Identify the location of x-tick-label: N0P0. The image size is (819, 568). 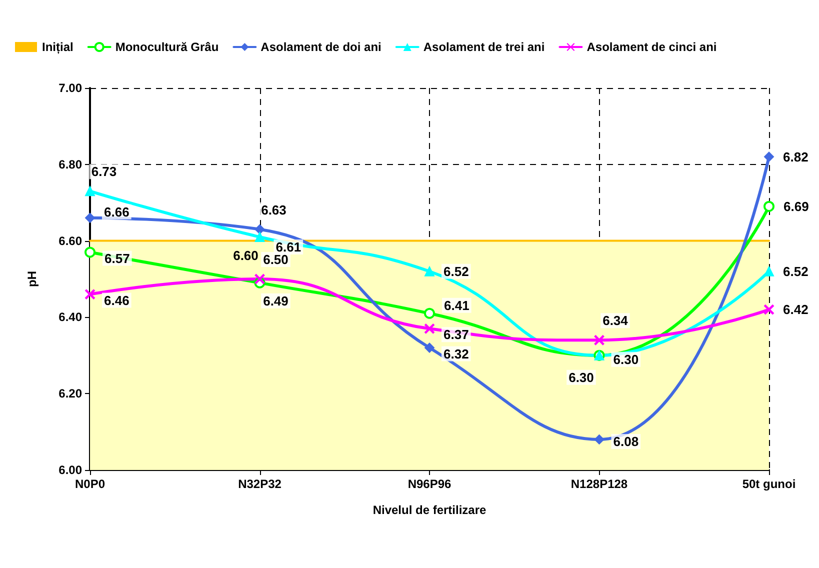
(90, 484).